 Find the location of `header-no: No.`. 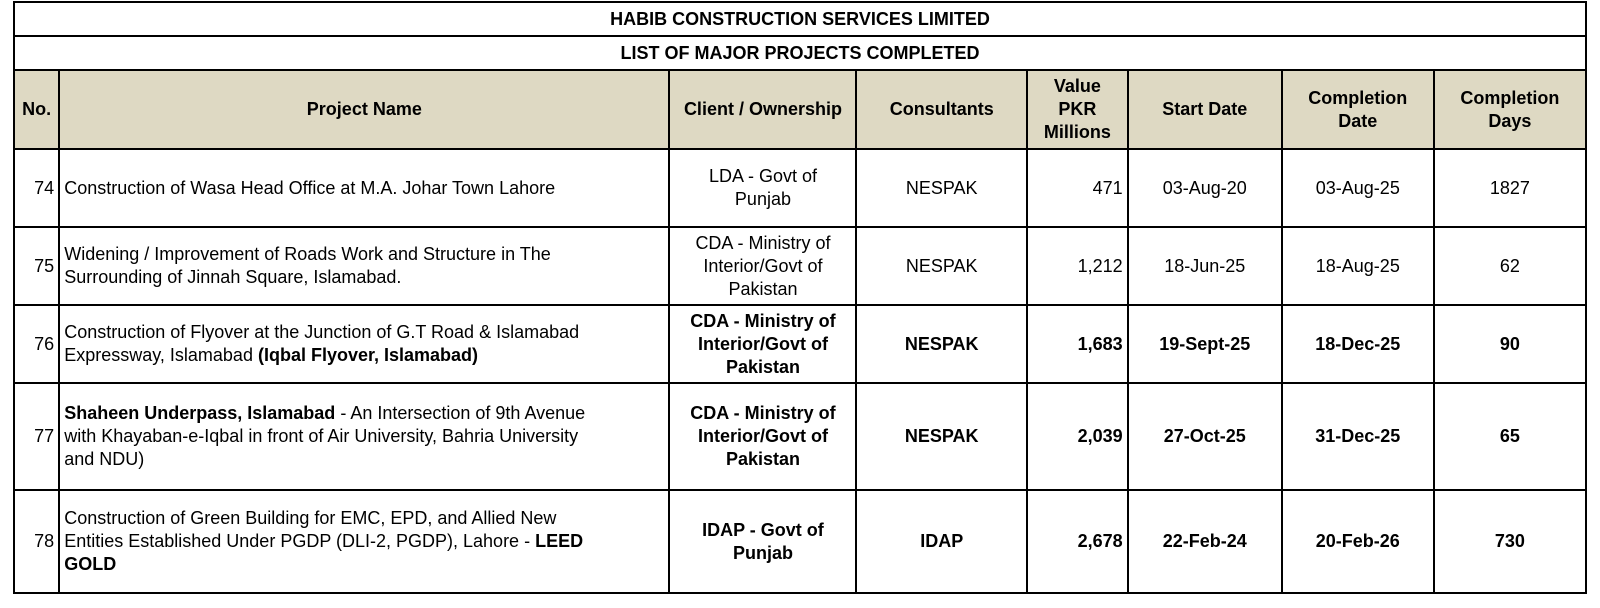

header-no: No. is located at coordinates (36, 109).